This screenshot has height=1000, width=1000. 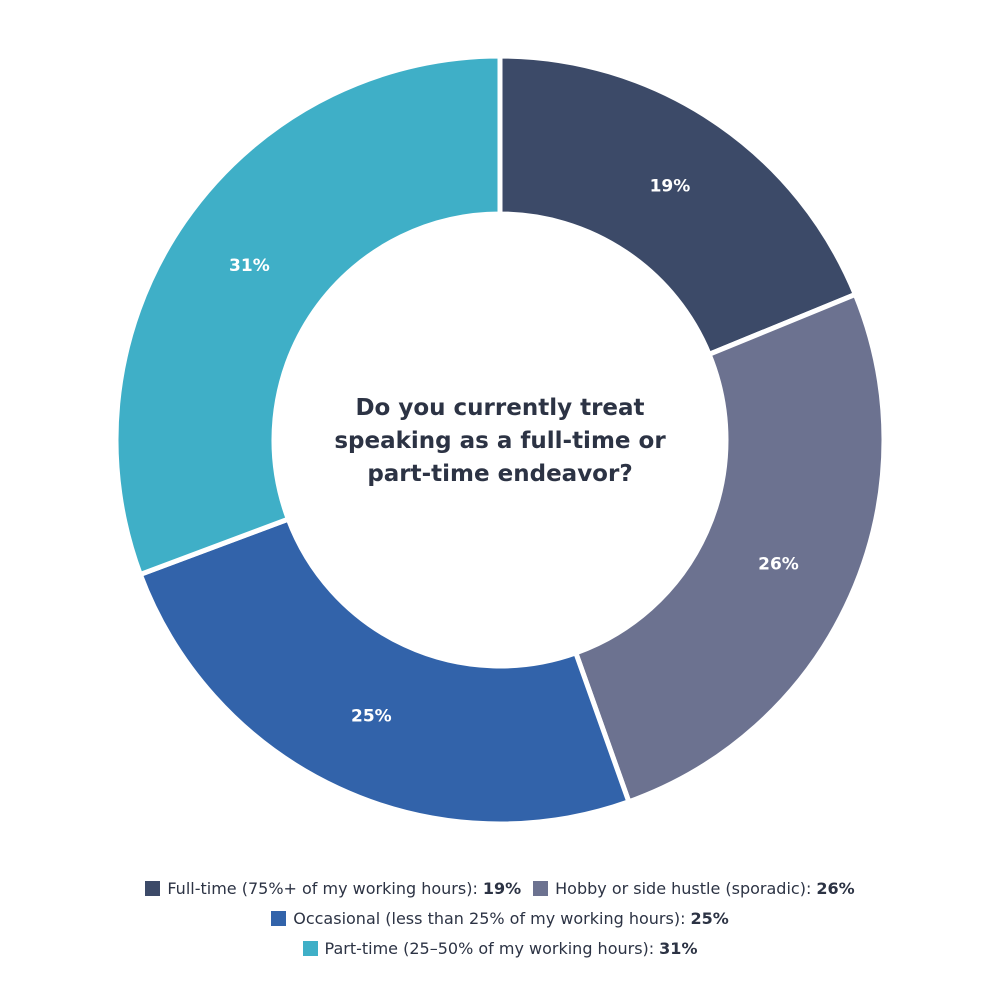 I want to click on chart-title-line-2: speaking as a full-time or, so click(x=500, y=441).